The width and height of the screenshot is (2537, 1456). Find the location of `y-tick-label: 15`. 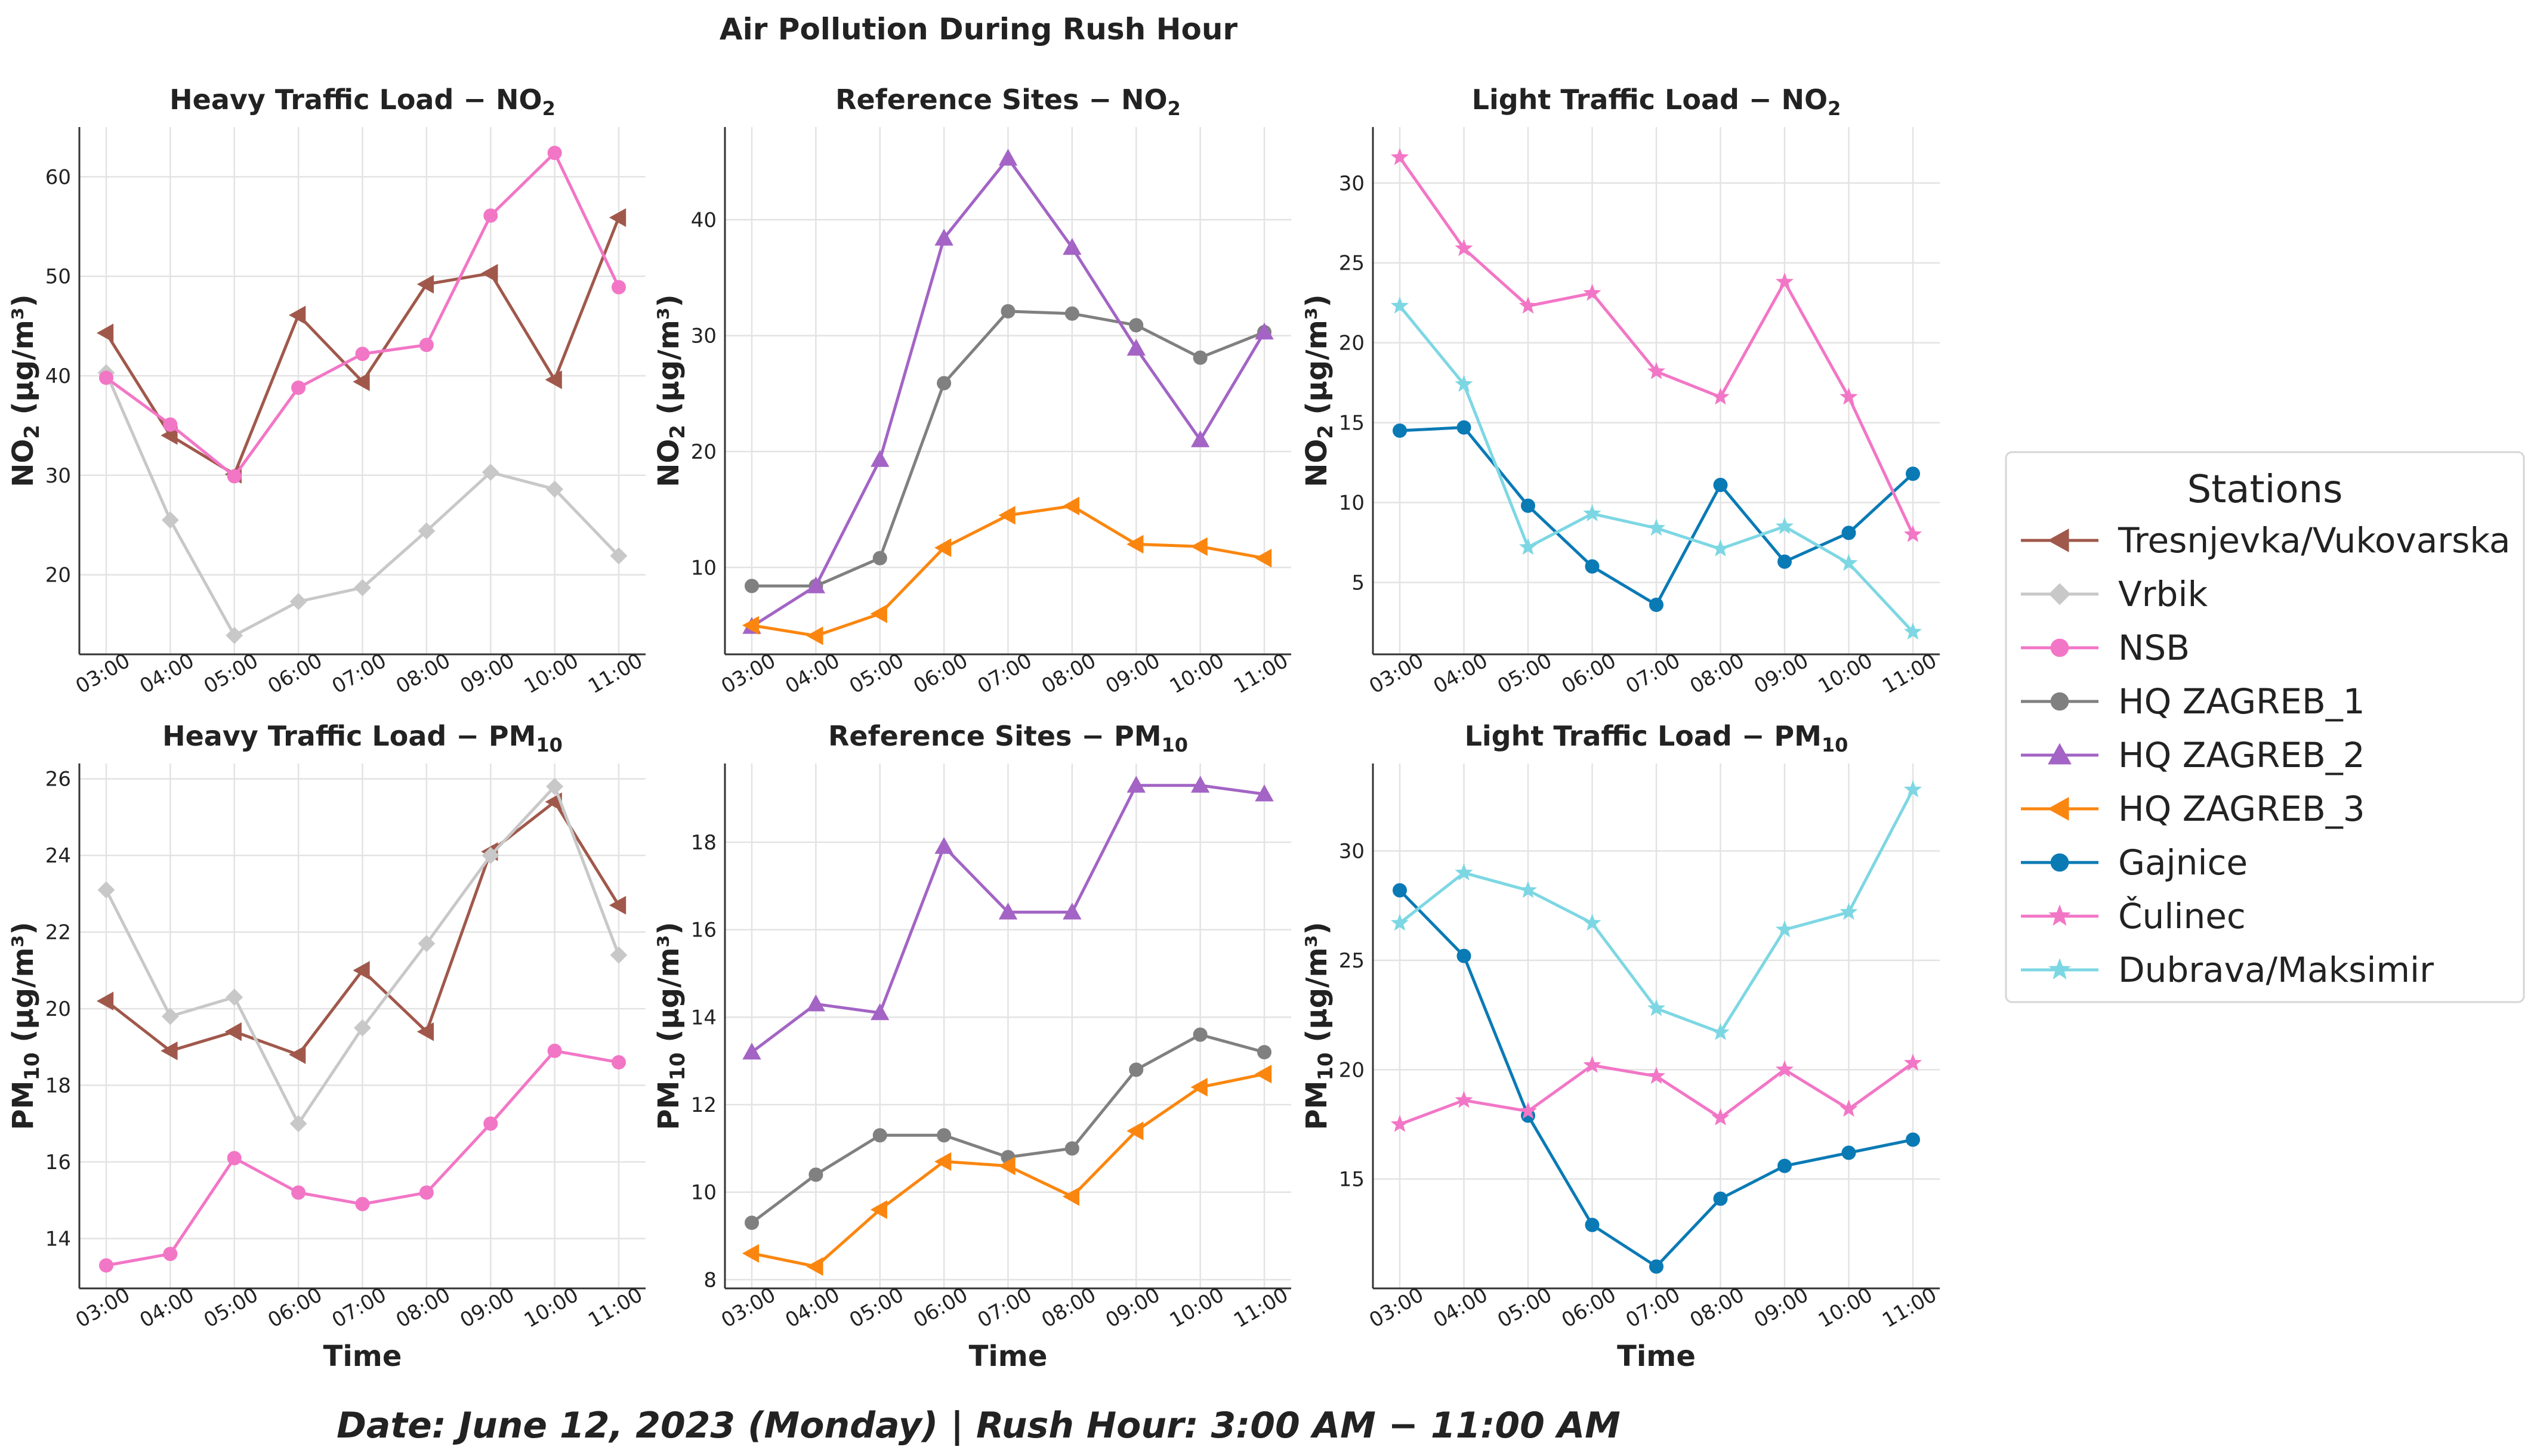

y-tick-label: 15 is located at coordinates (1352, 423).